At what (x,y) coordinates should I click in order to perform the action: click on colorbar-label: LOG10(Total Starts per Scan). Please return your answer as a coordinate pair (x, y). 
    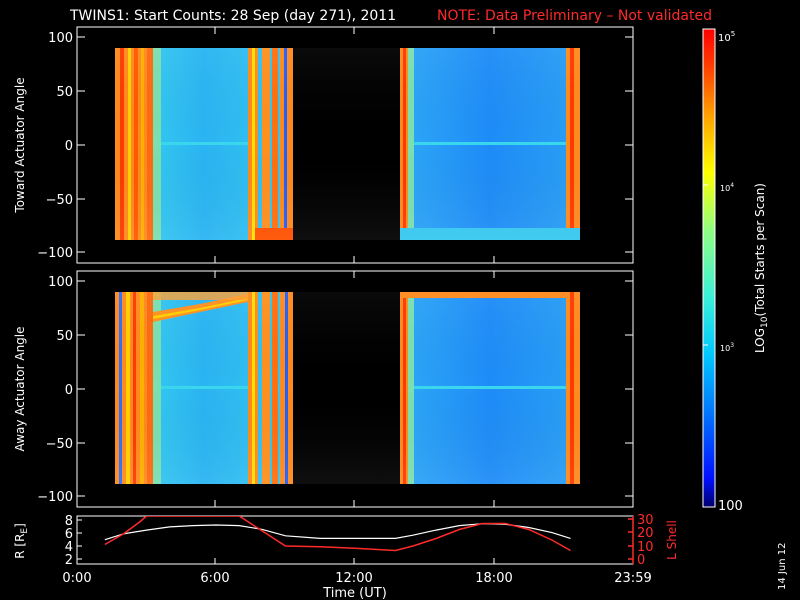
    Looking at the image, I should click on (761, 268).